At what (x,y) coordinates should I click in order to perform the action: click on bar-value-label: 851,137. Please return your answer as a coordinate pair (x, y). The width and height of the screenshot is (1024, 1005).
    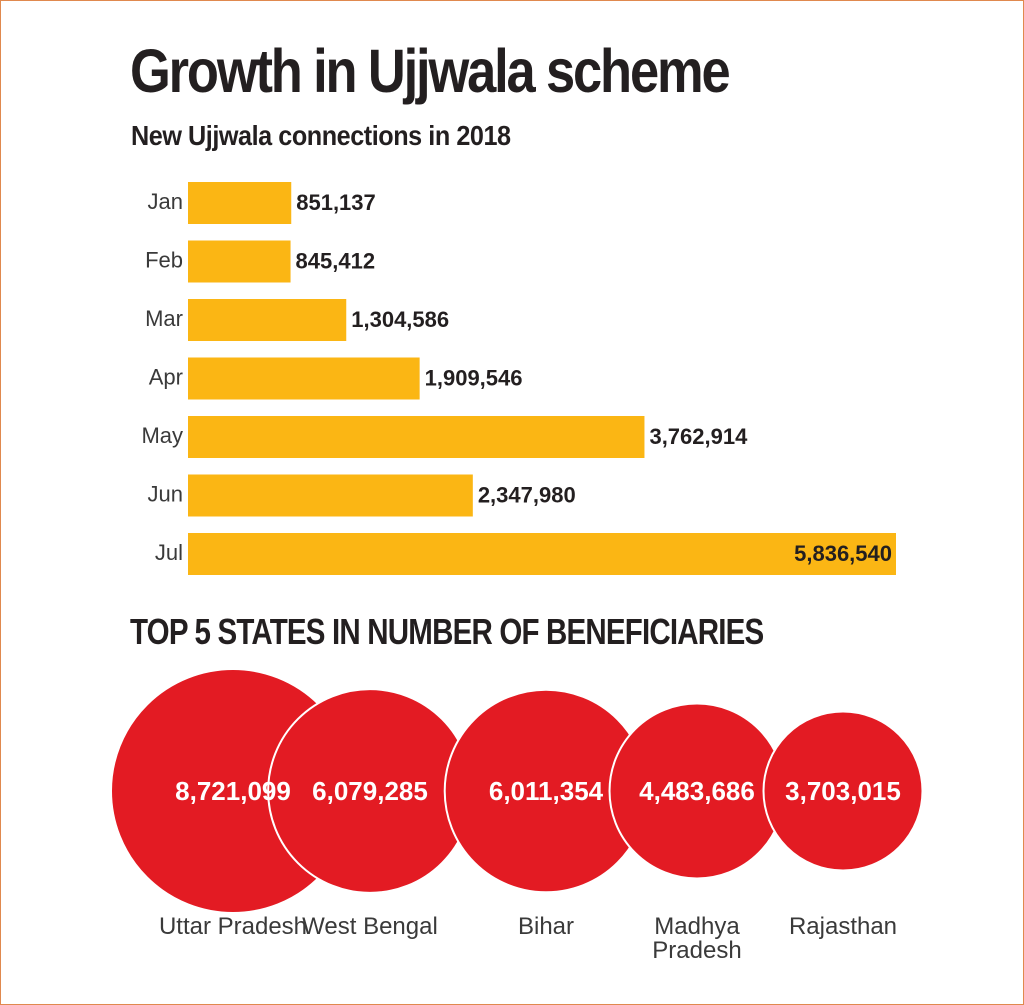
    Looking at the image, I should click on (336, 202).